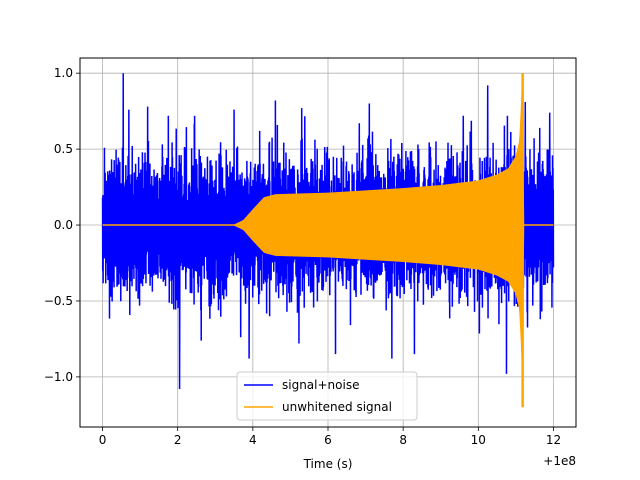  What do you see at coordinates (320, 385) in the screenshot?
I see `legend-label-signal-noise: signal+noise` at bounding box center [320, 385].